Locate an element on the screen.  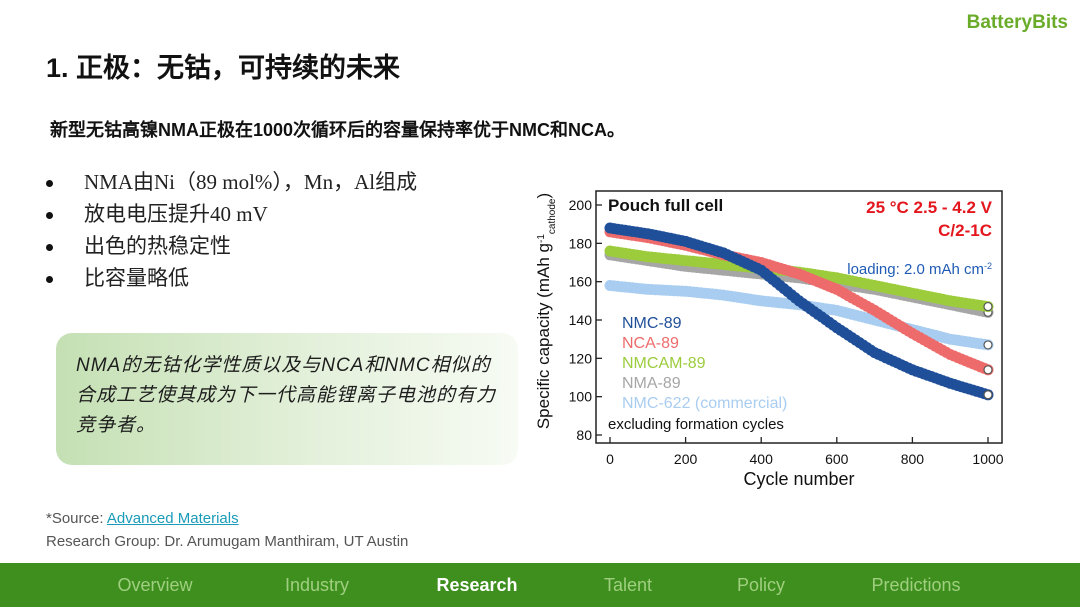
chart-title: Pouch full cell is located at coordinates (665, 205).